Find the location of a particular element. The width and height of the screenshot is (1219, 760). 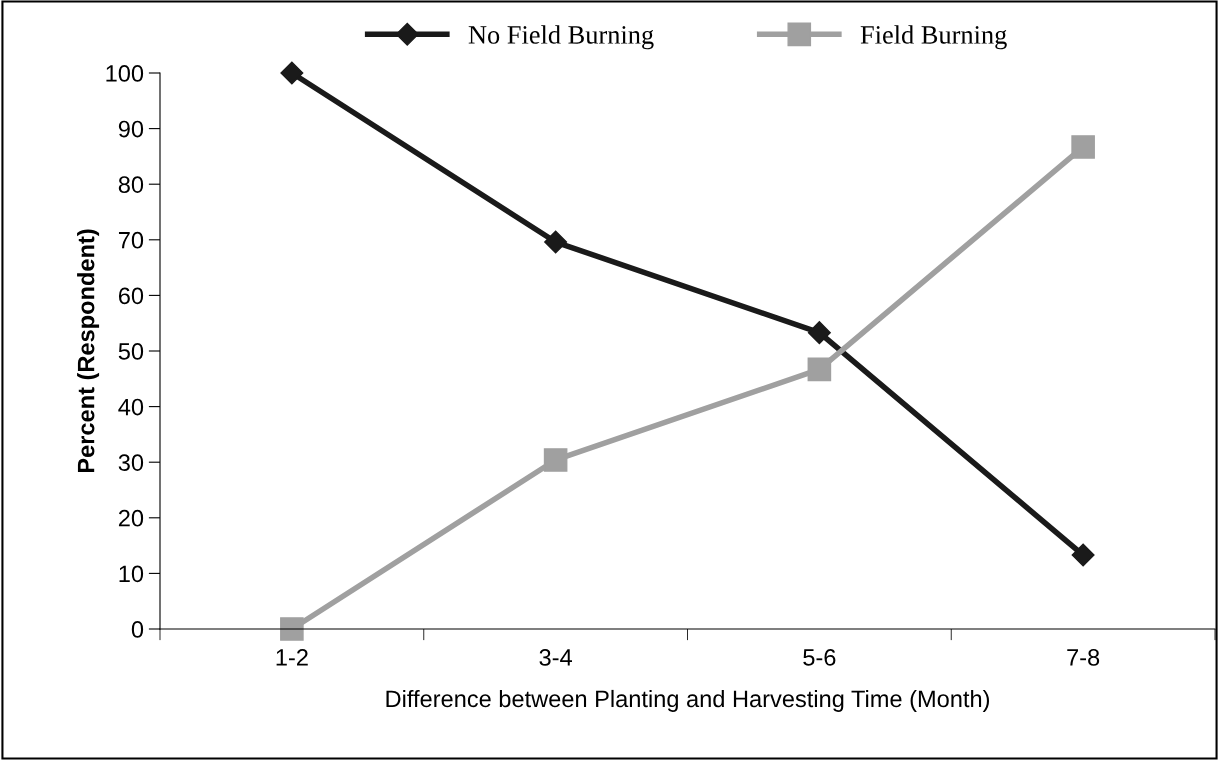

y-tick-label: 80 is located at coordinates (131, 184).